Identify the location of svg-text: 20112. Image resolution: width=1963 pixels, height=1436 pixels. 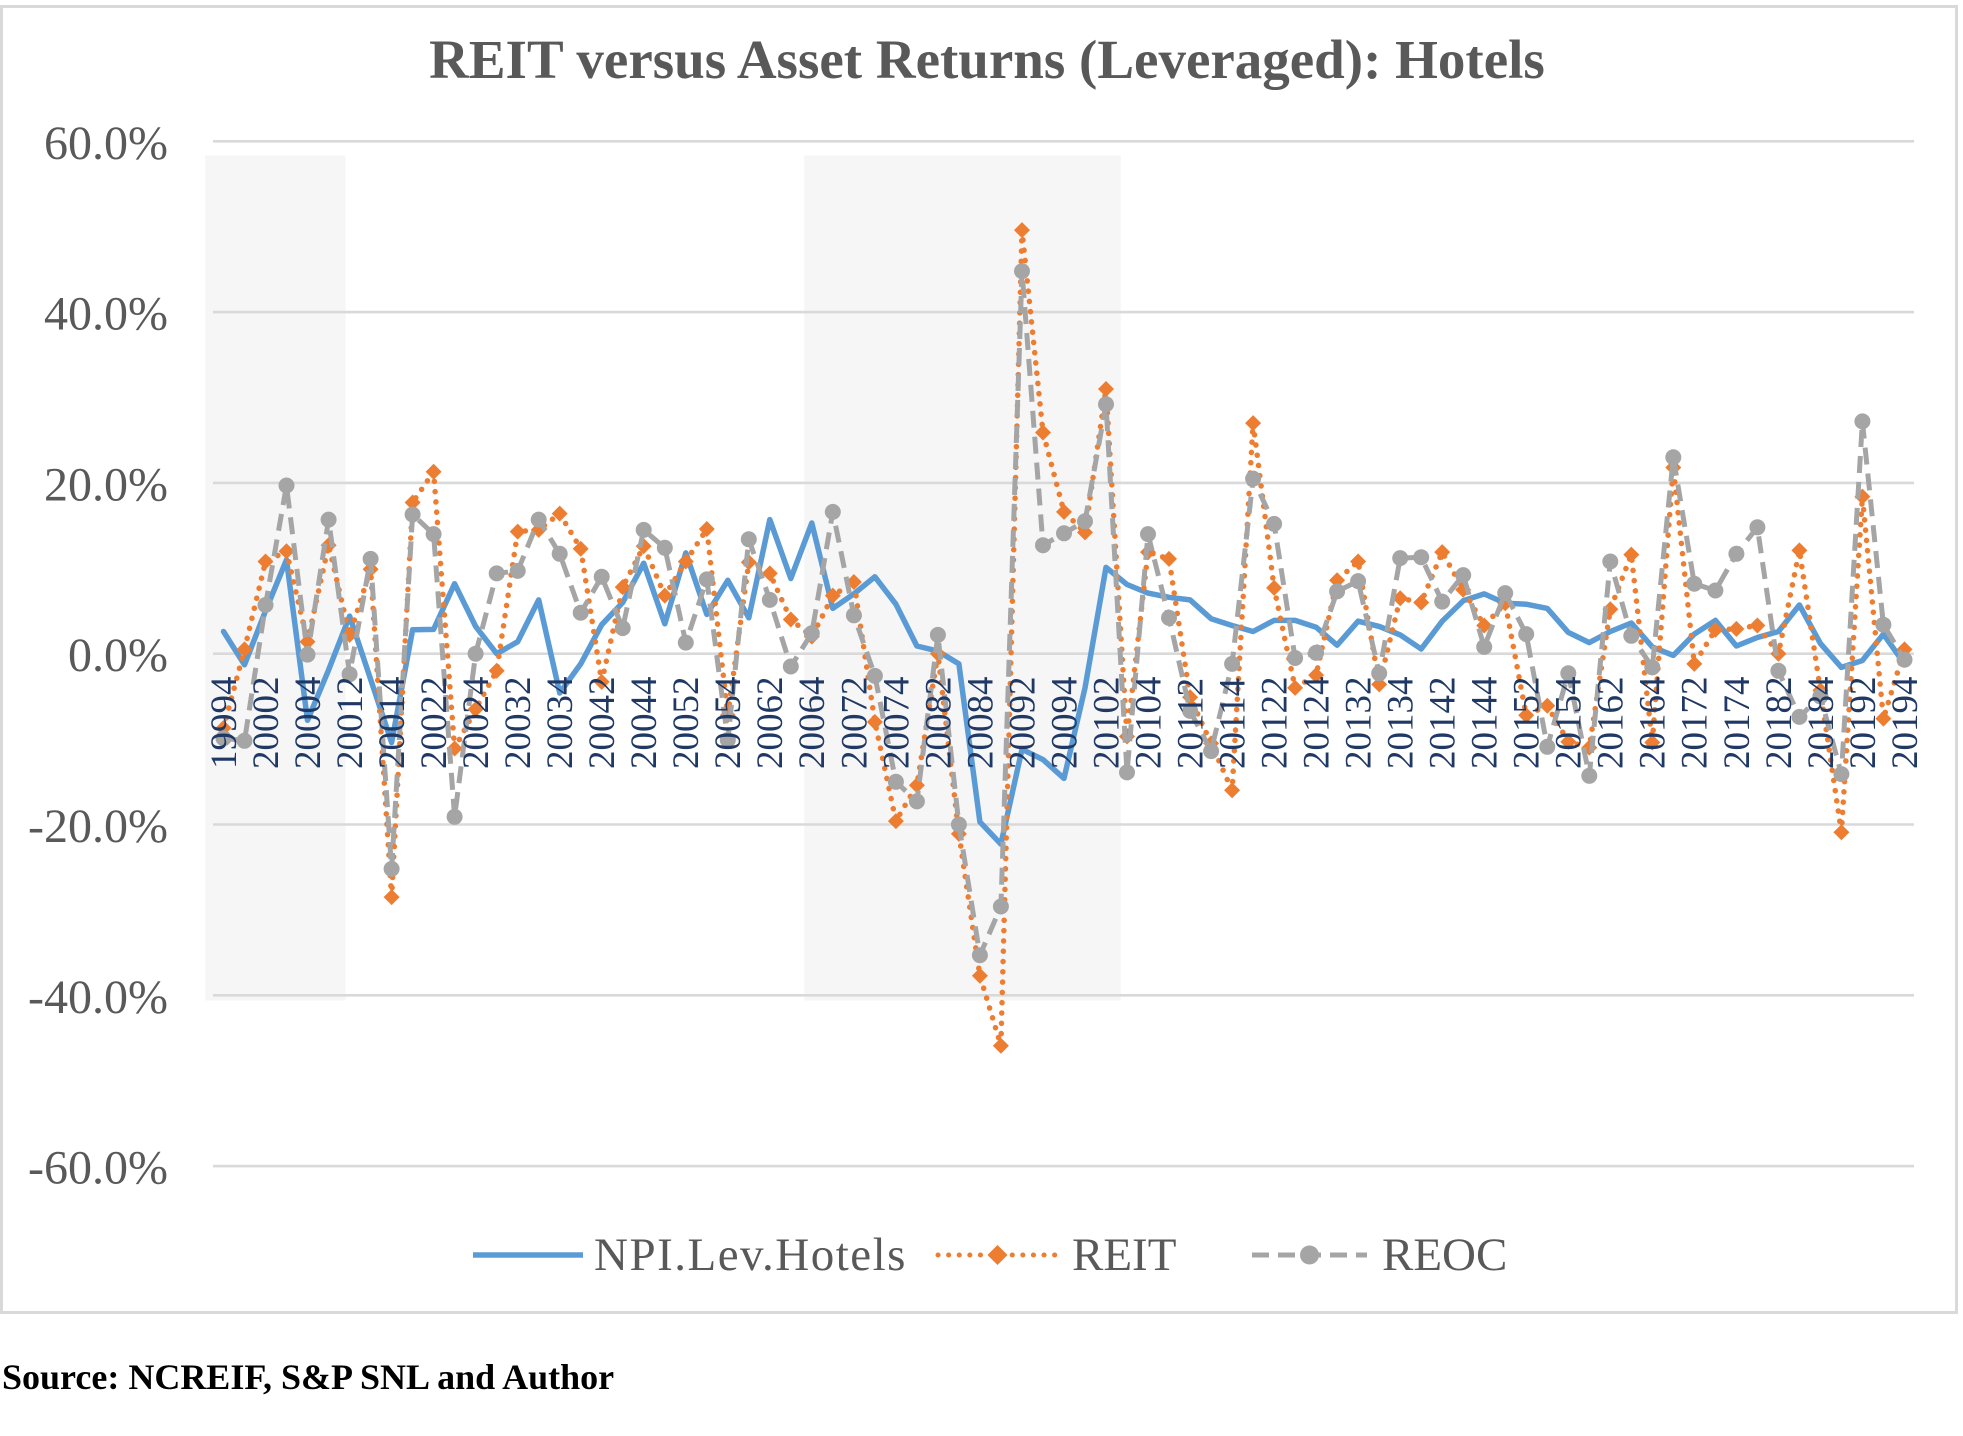
(1191, 723).